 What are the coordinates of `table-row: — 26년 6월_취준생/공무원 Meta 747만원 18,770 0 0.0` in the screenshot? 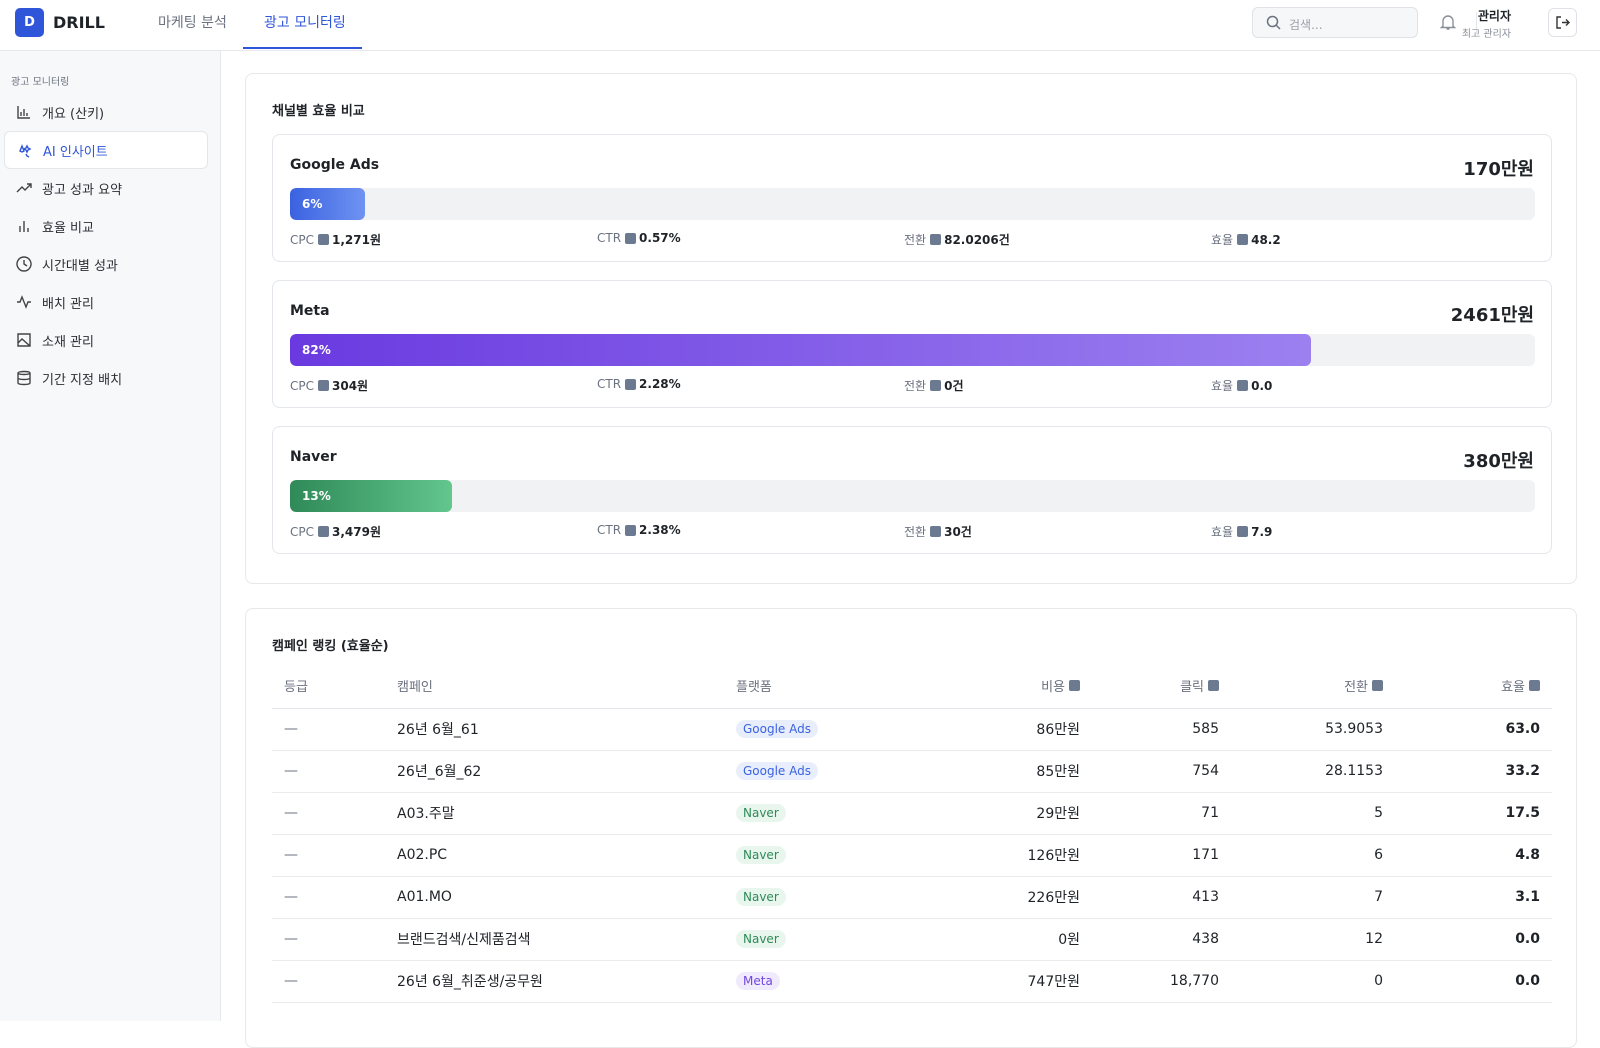 It's located at (912, 981).